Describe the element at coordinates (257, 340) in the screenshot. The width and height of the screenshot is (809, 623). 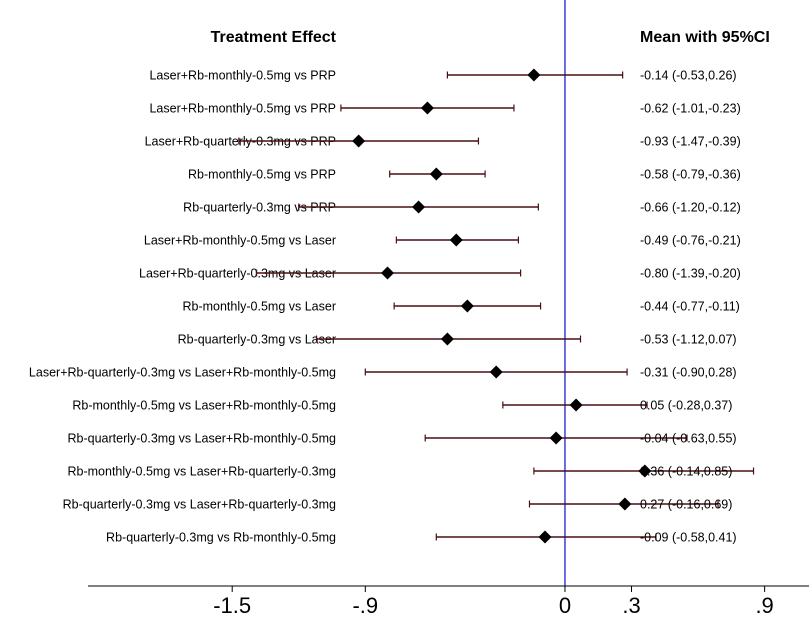
I see `row-label: Rb-quarterly-0.3mg vs Laser` at that location.